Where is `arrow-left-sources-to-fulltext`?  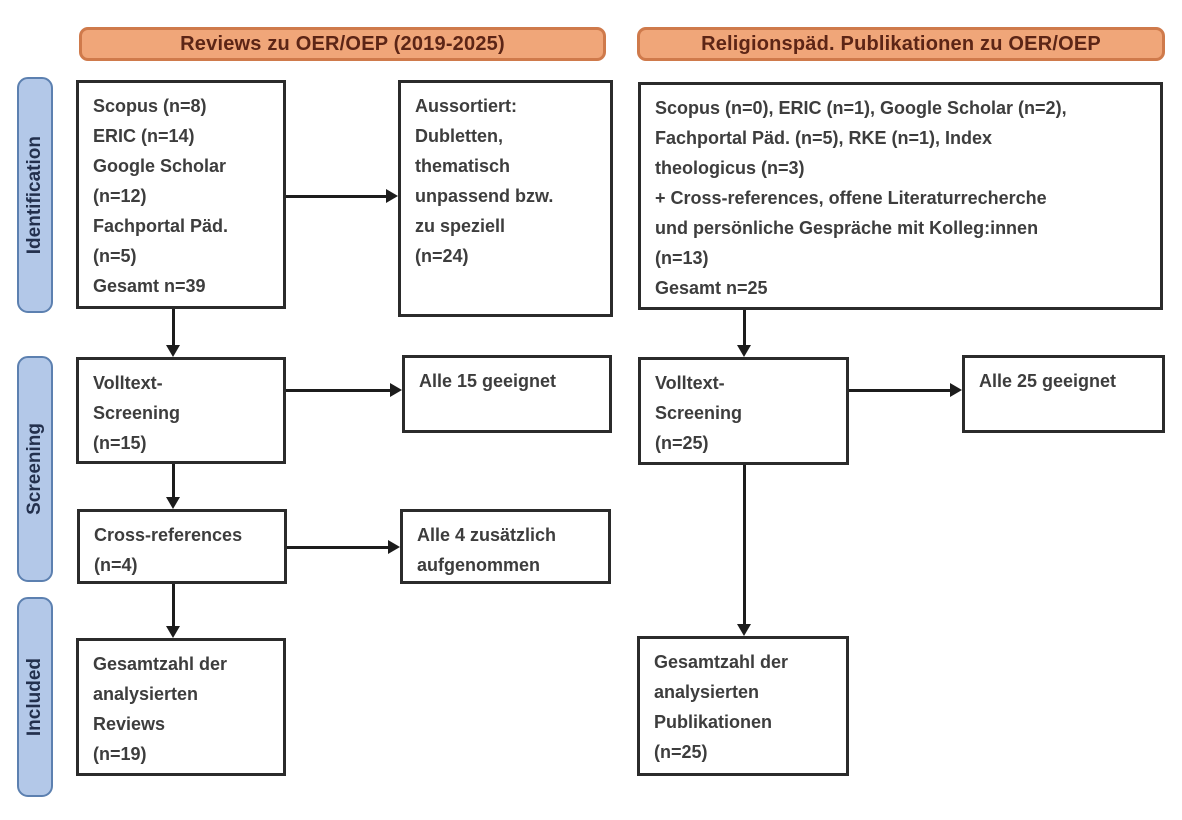 arrow-left-sources-to-fulltext is located at coordinates (173, 333).